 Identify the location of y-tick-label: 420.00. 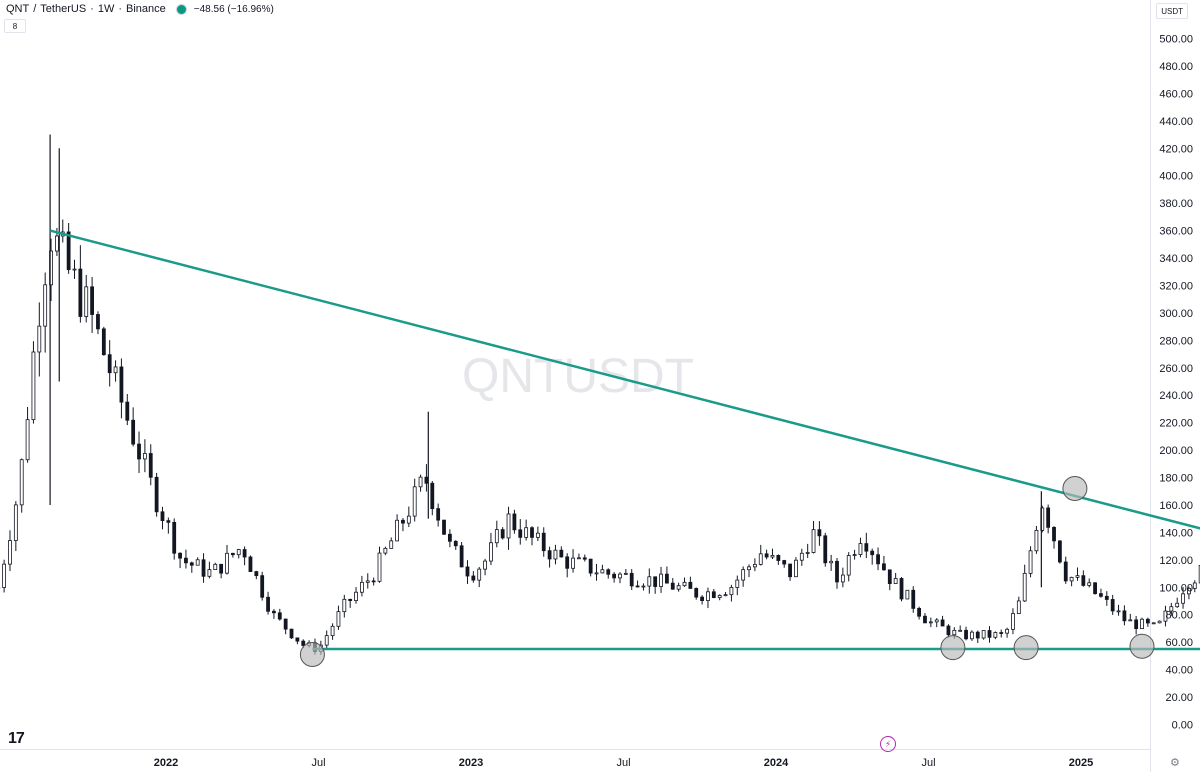
(1176, 149).